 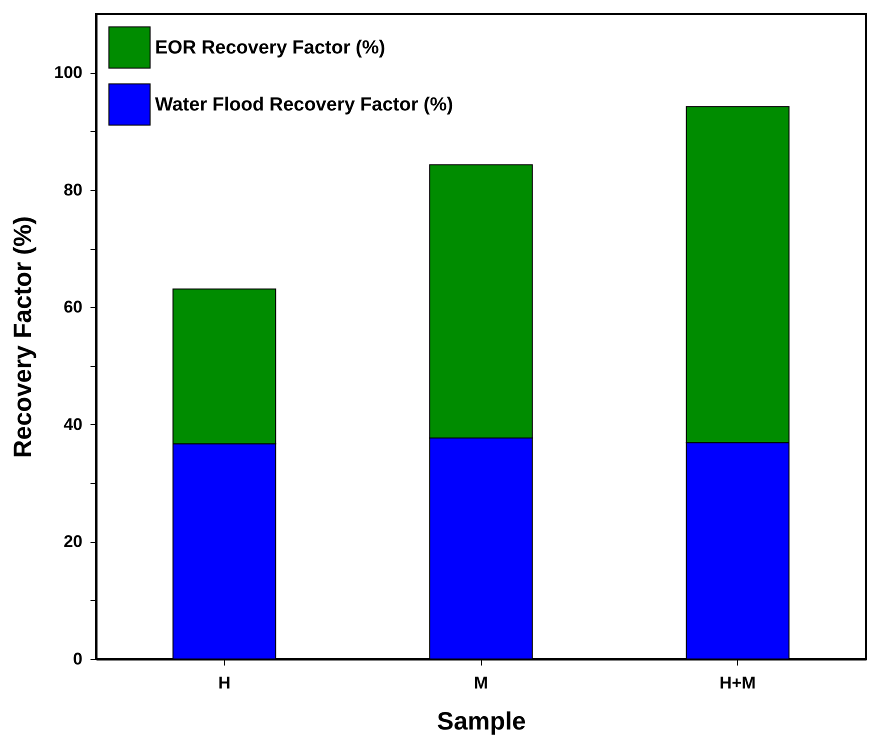 I want to click on x-tick-label: M, so click(x=481, y=683).